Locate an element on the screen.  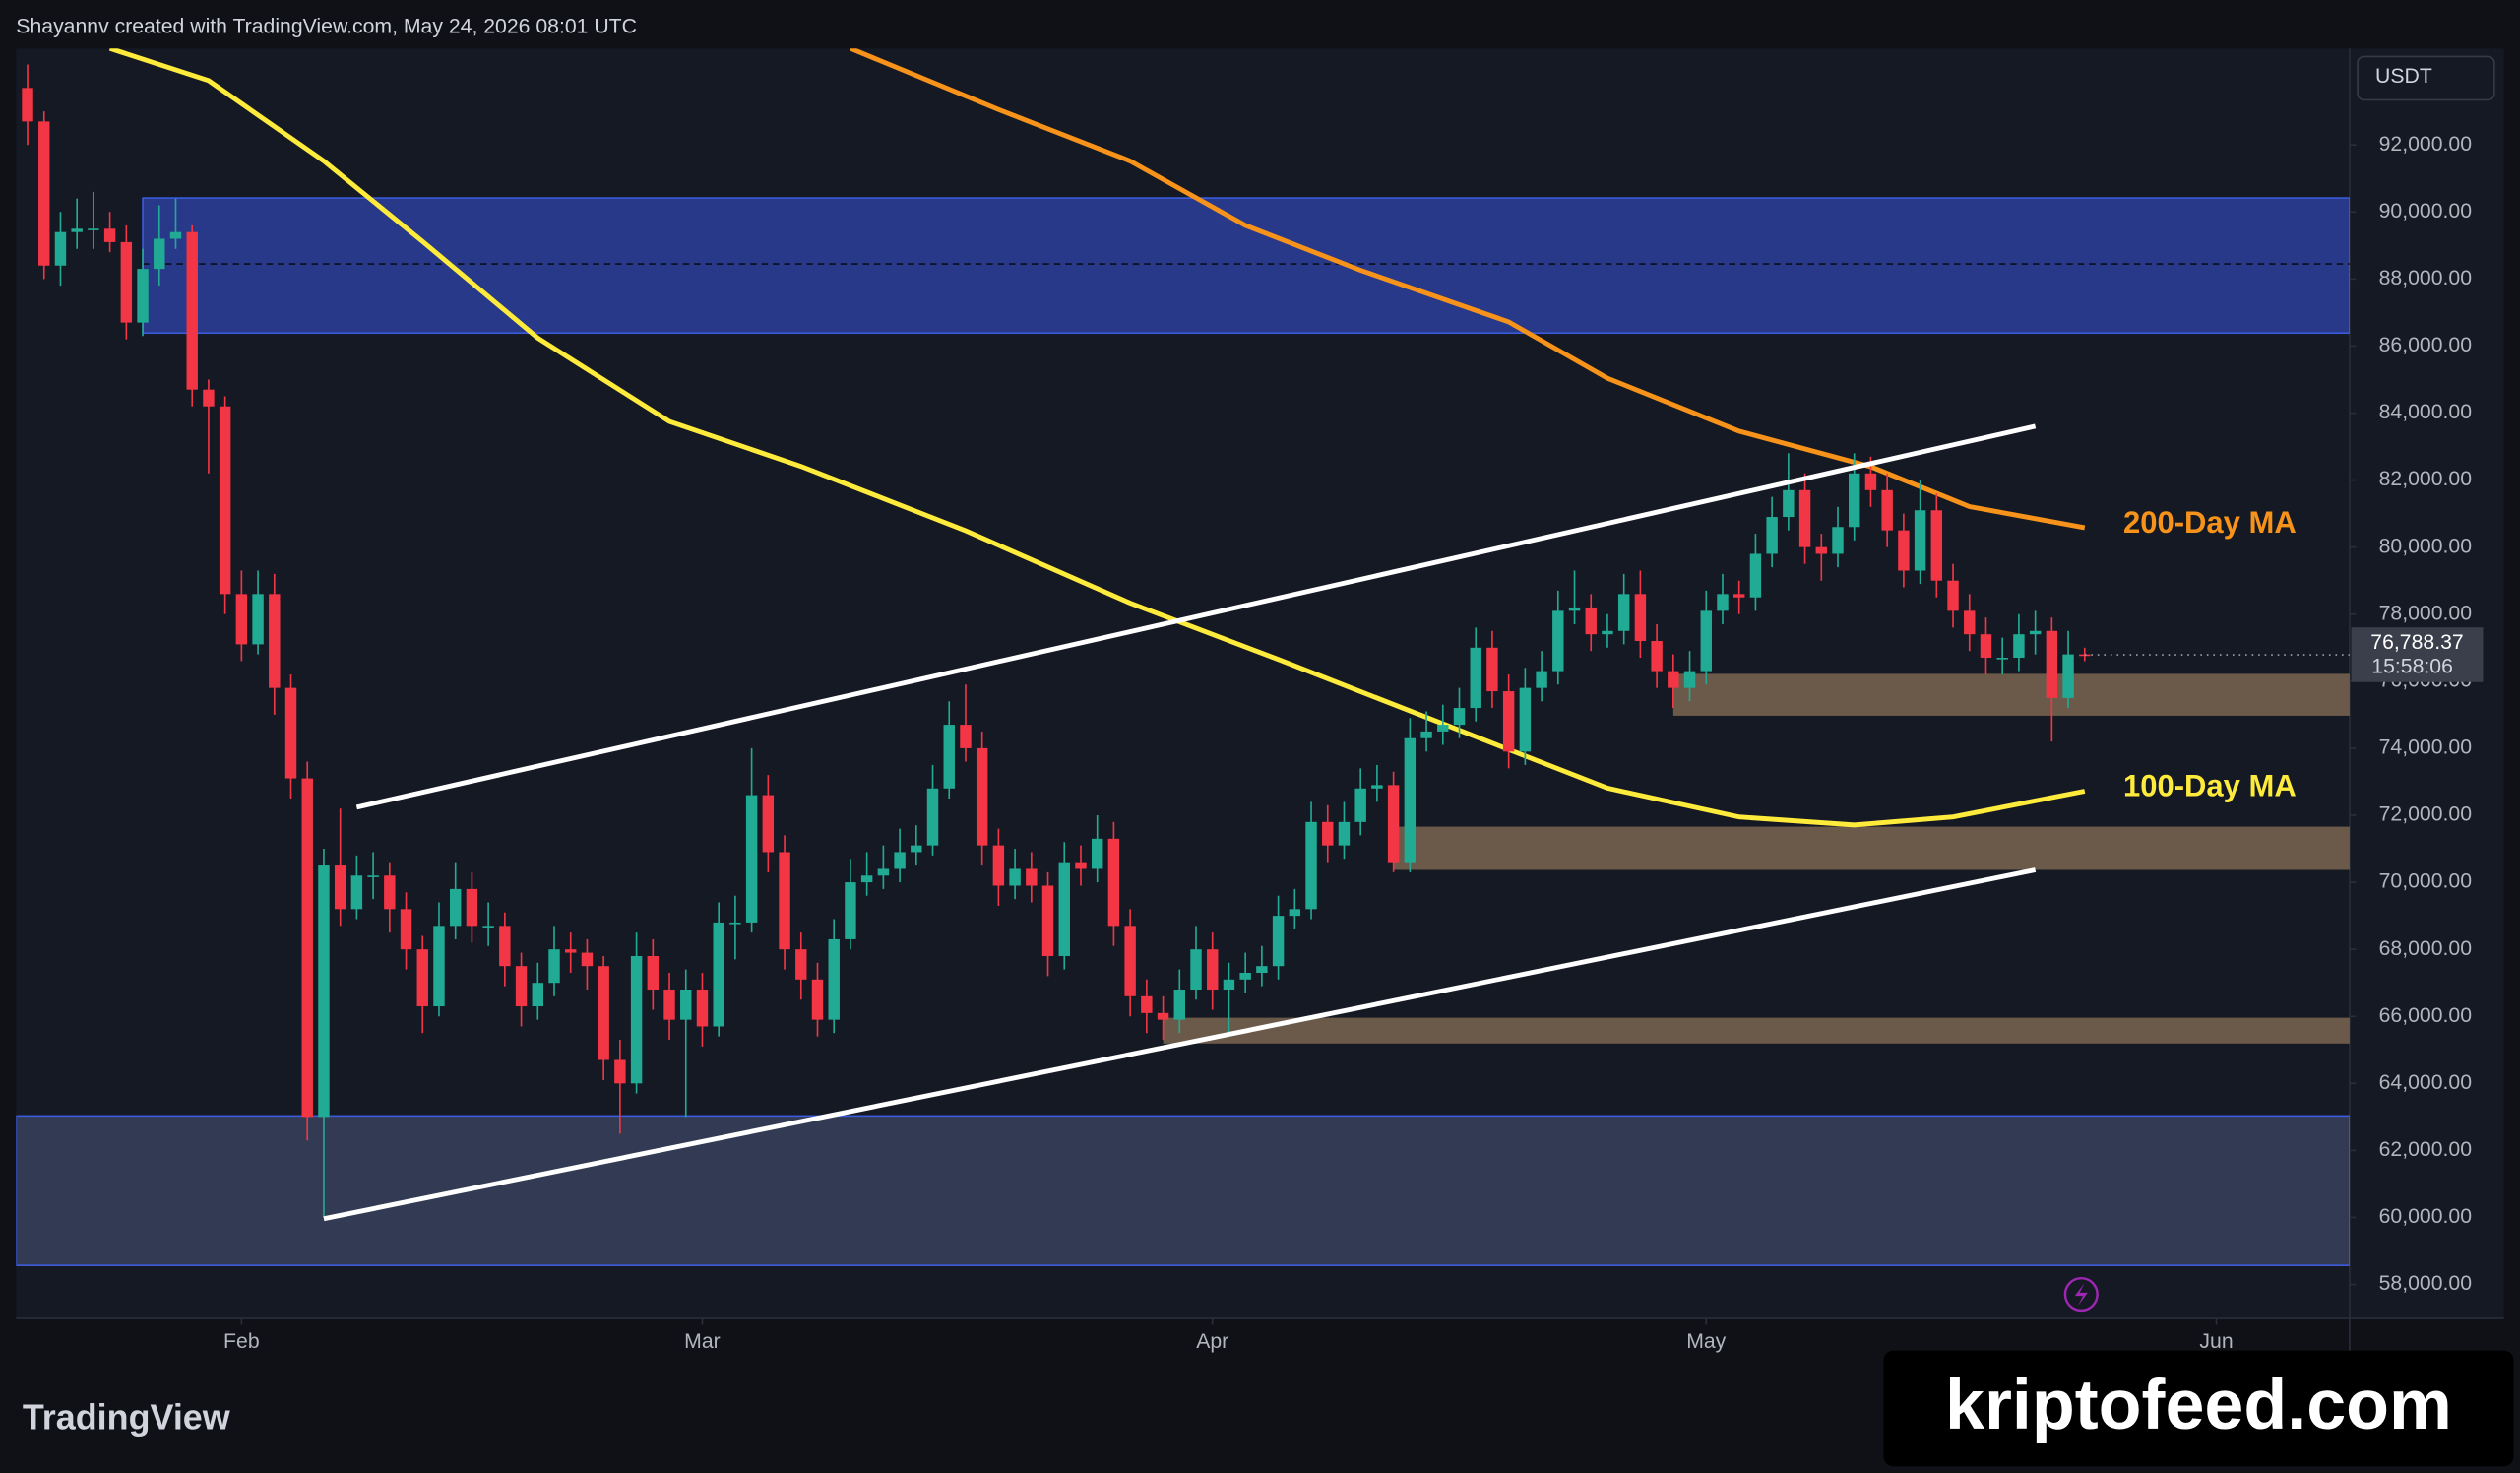
y-tick-label: 58,000.00 is located at coordinates (2425, 1283).